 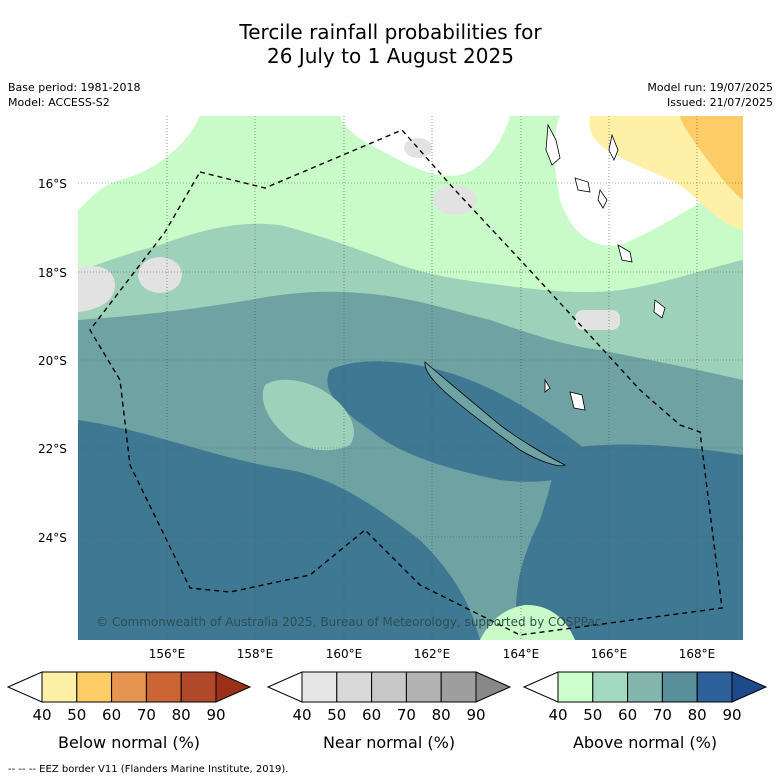 What do you see at coordinates (390, 32) in the screenshot?
I see `title-line-1: Tercile rainfall probabilities for` at bounding box center [390, 32].